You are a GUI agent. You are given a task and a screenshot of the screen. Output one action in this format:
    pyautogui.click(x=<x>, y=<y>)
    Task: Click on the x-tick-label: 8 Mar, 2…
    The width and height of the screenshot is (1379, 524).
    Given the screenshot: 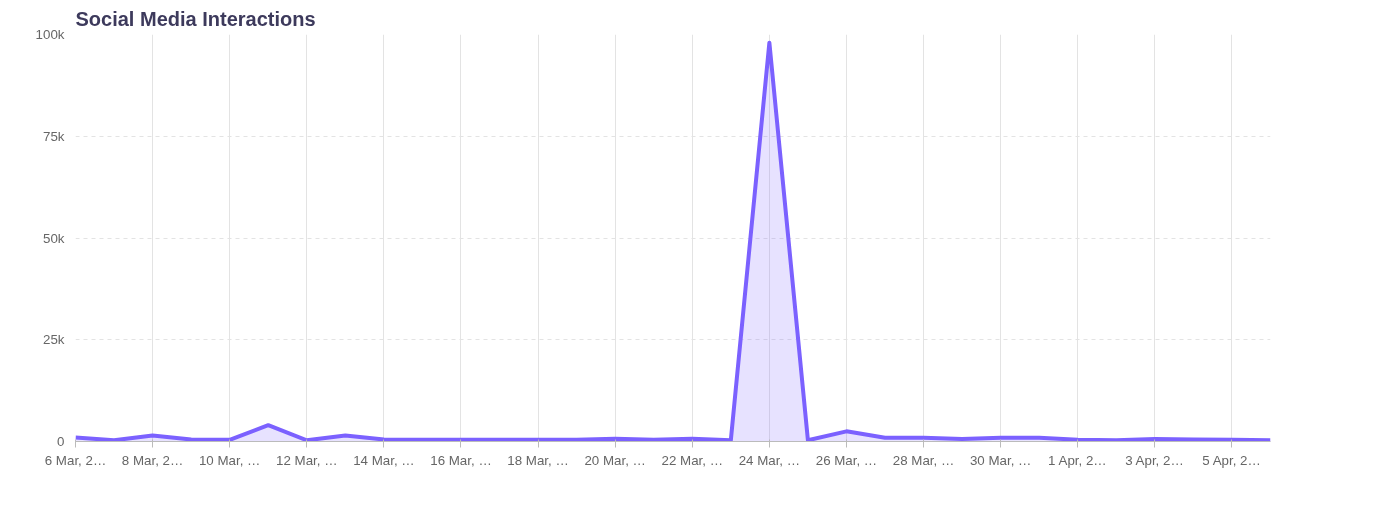 What is the action you would take?
    pyautogui.click(x=152, y=460)
    